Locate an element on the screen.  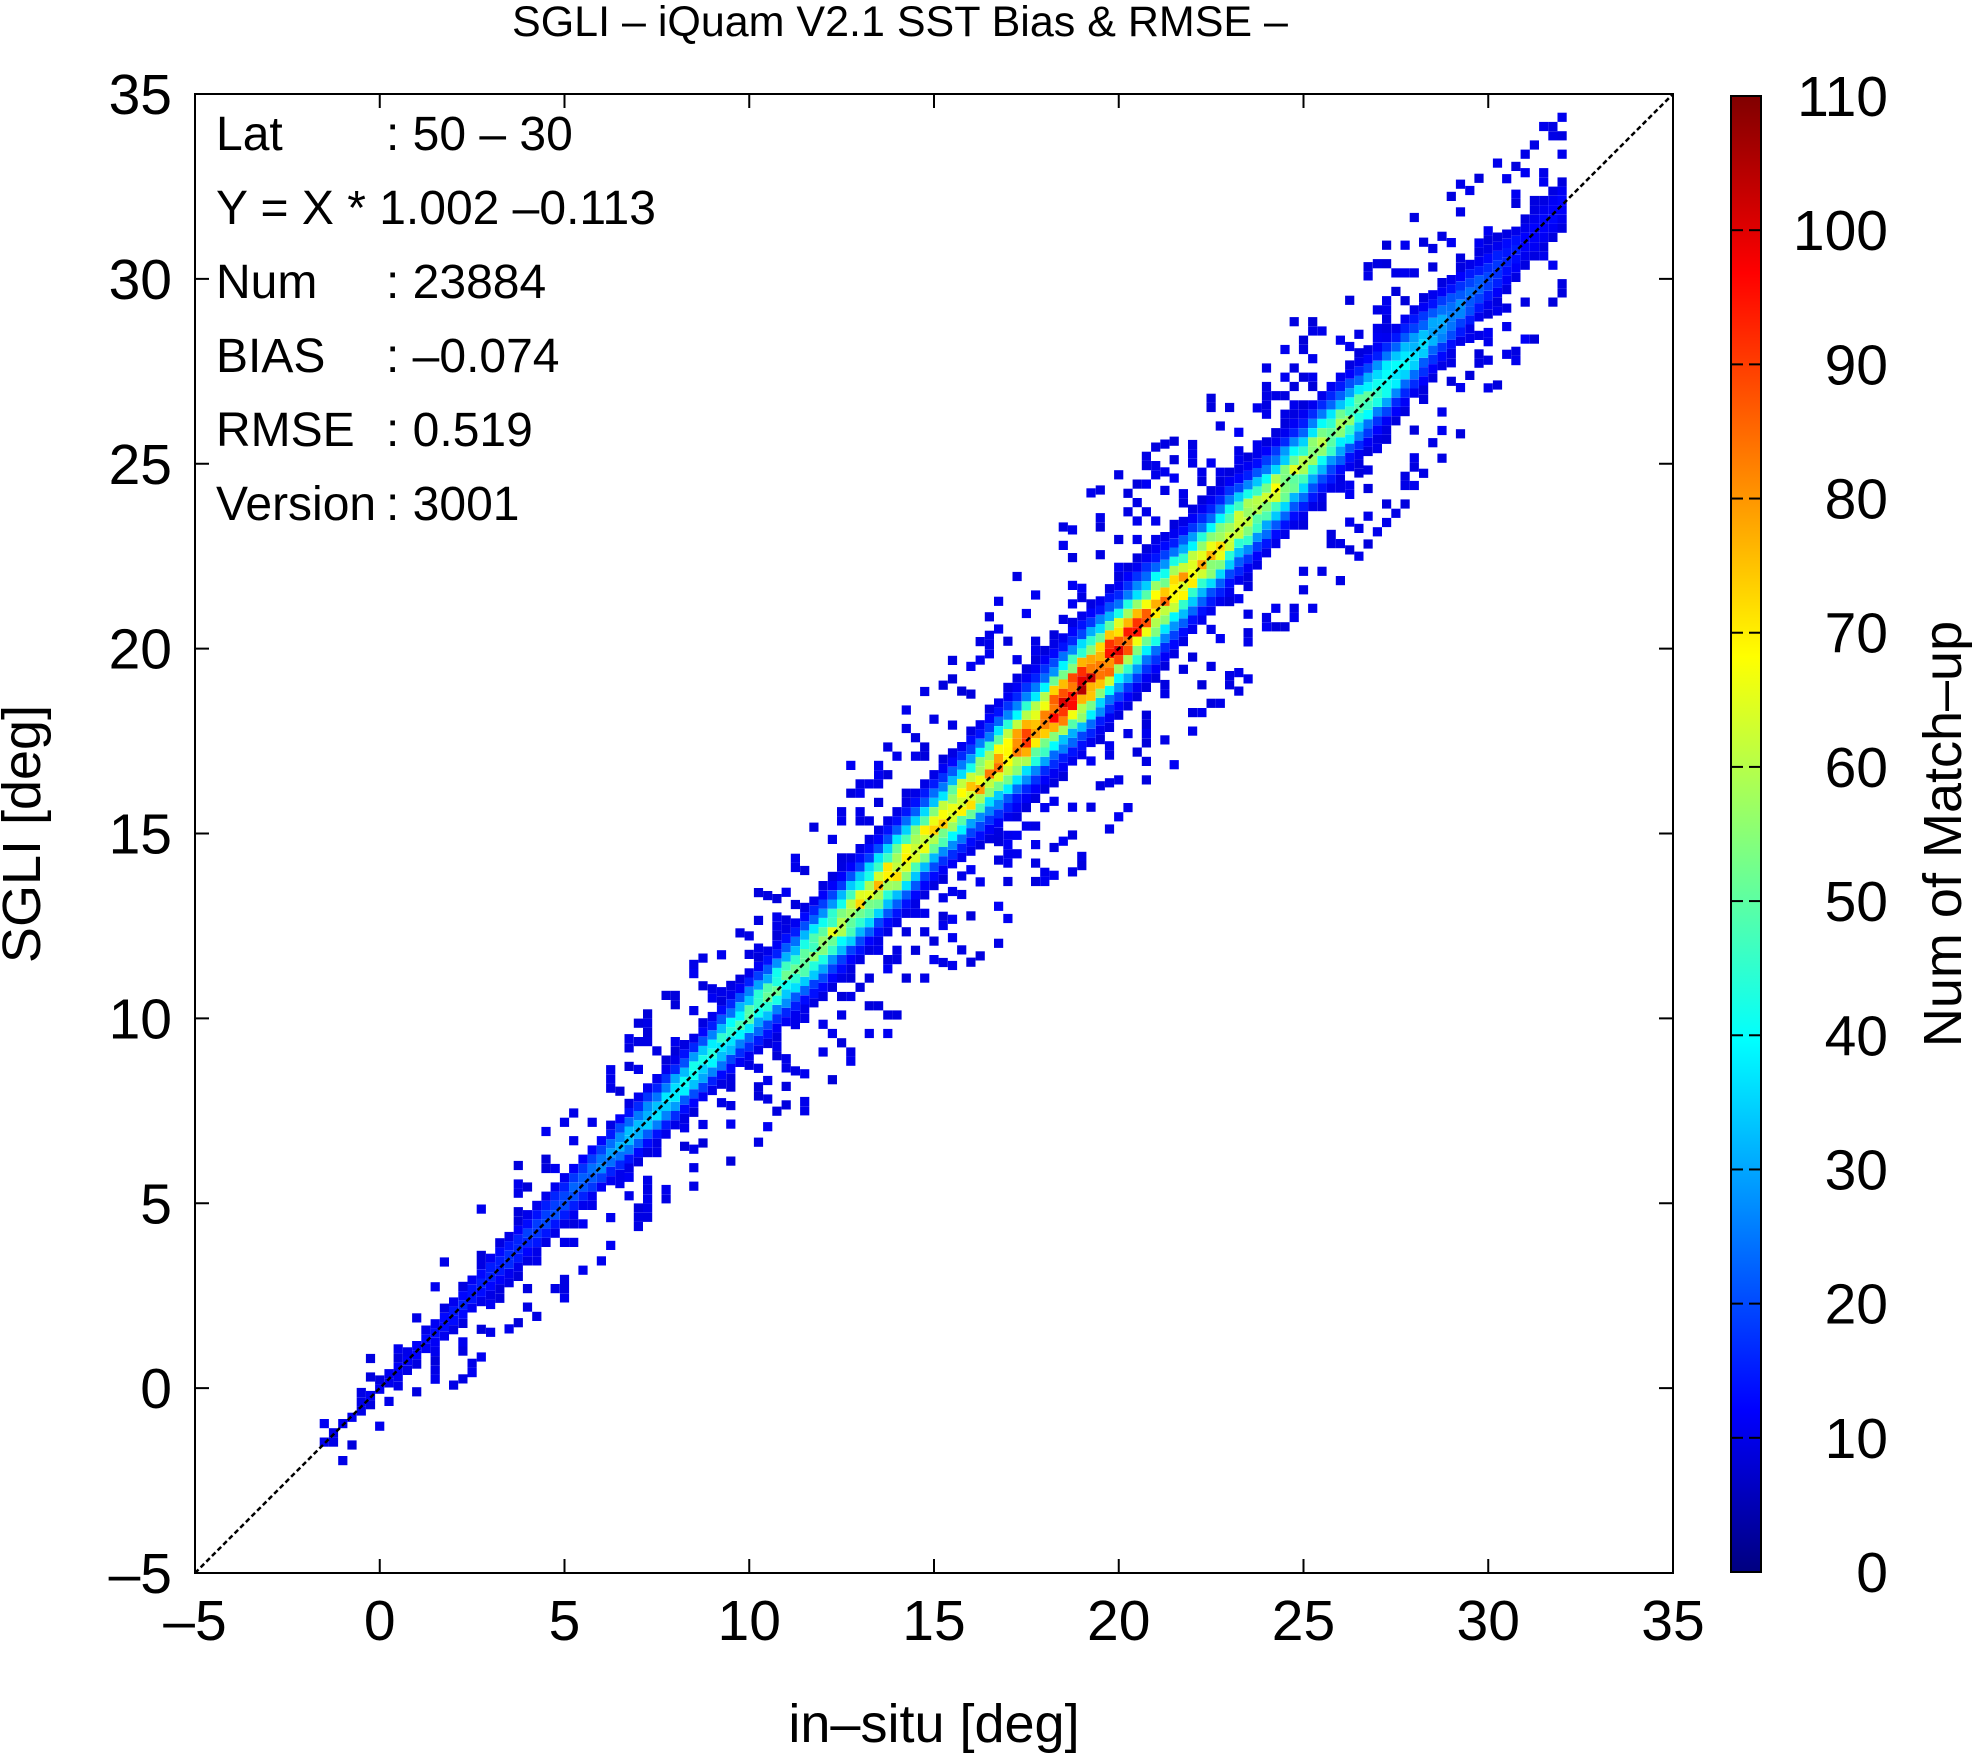
colorbar-tick-label: 80 is located at coordinates (1856, 500).